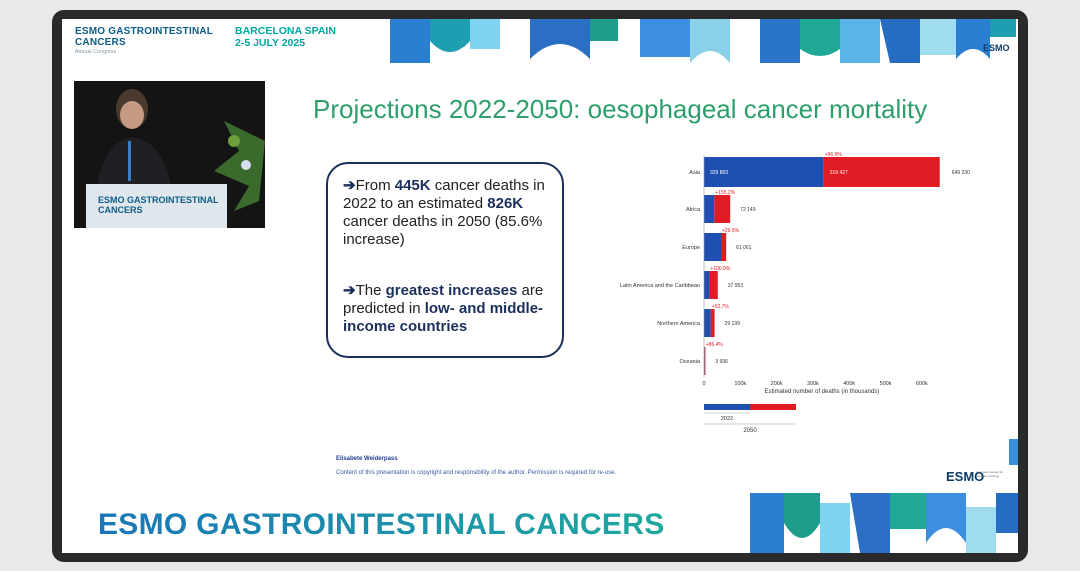 This screenshot has height=571, width=1080. I want to click on total-label: 37 953, so click(736, 286).